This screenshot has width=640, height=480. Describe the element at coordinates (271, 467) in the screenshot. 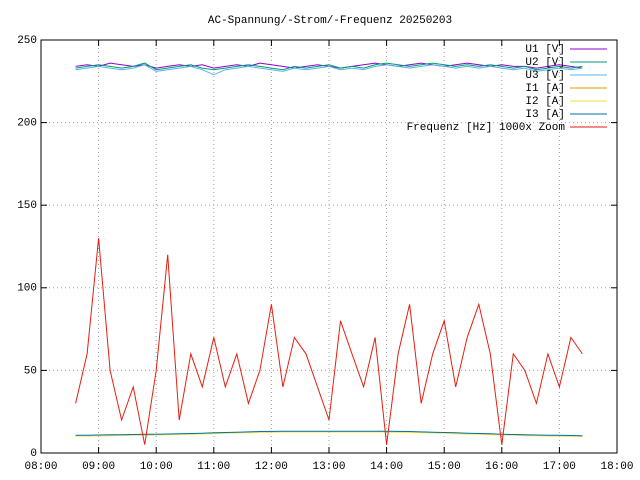

I see `x-tick-label: 12:00` at that location.